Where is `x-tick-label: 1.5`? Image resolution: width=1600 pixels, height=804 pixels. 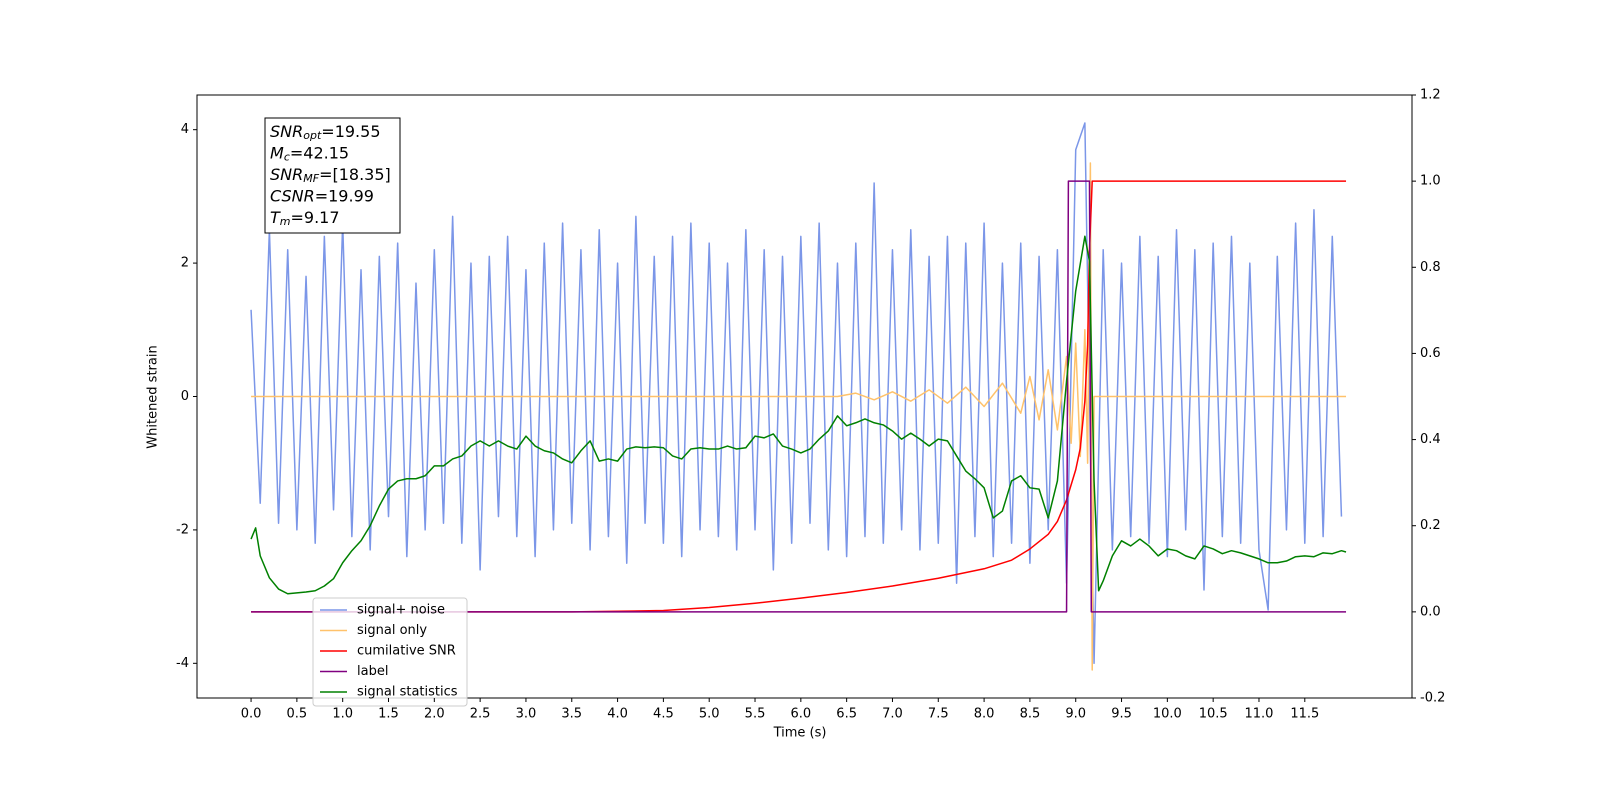
x-tick-label: 1.5 is located at coordinates (388, 714).